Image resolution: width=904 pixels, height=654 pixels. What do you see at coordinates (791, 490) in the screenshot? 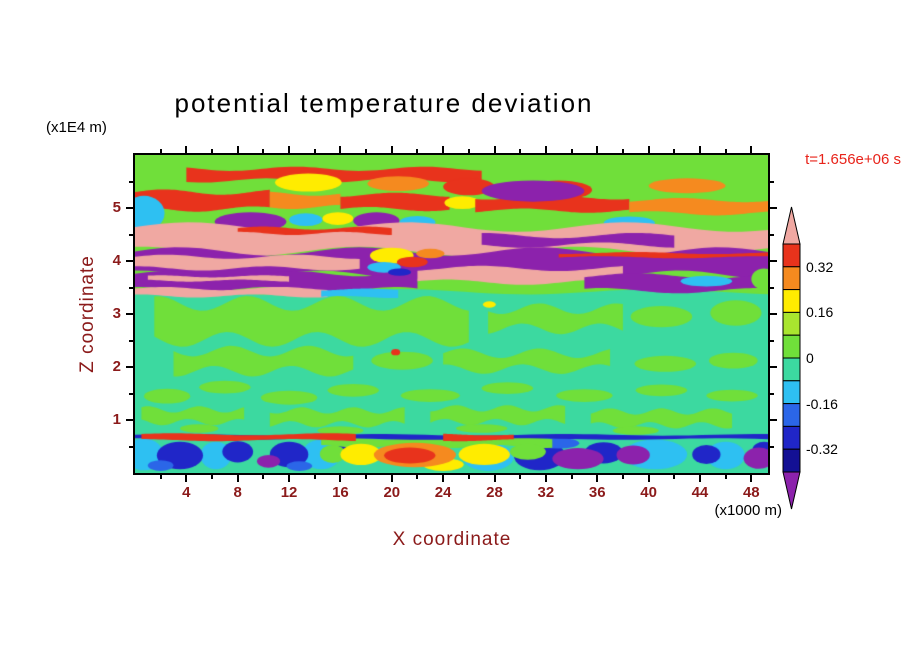
I see `colorbar-under-arrow` at bounding box center [791, 490].